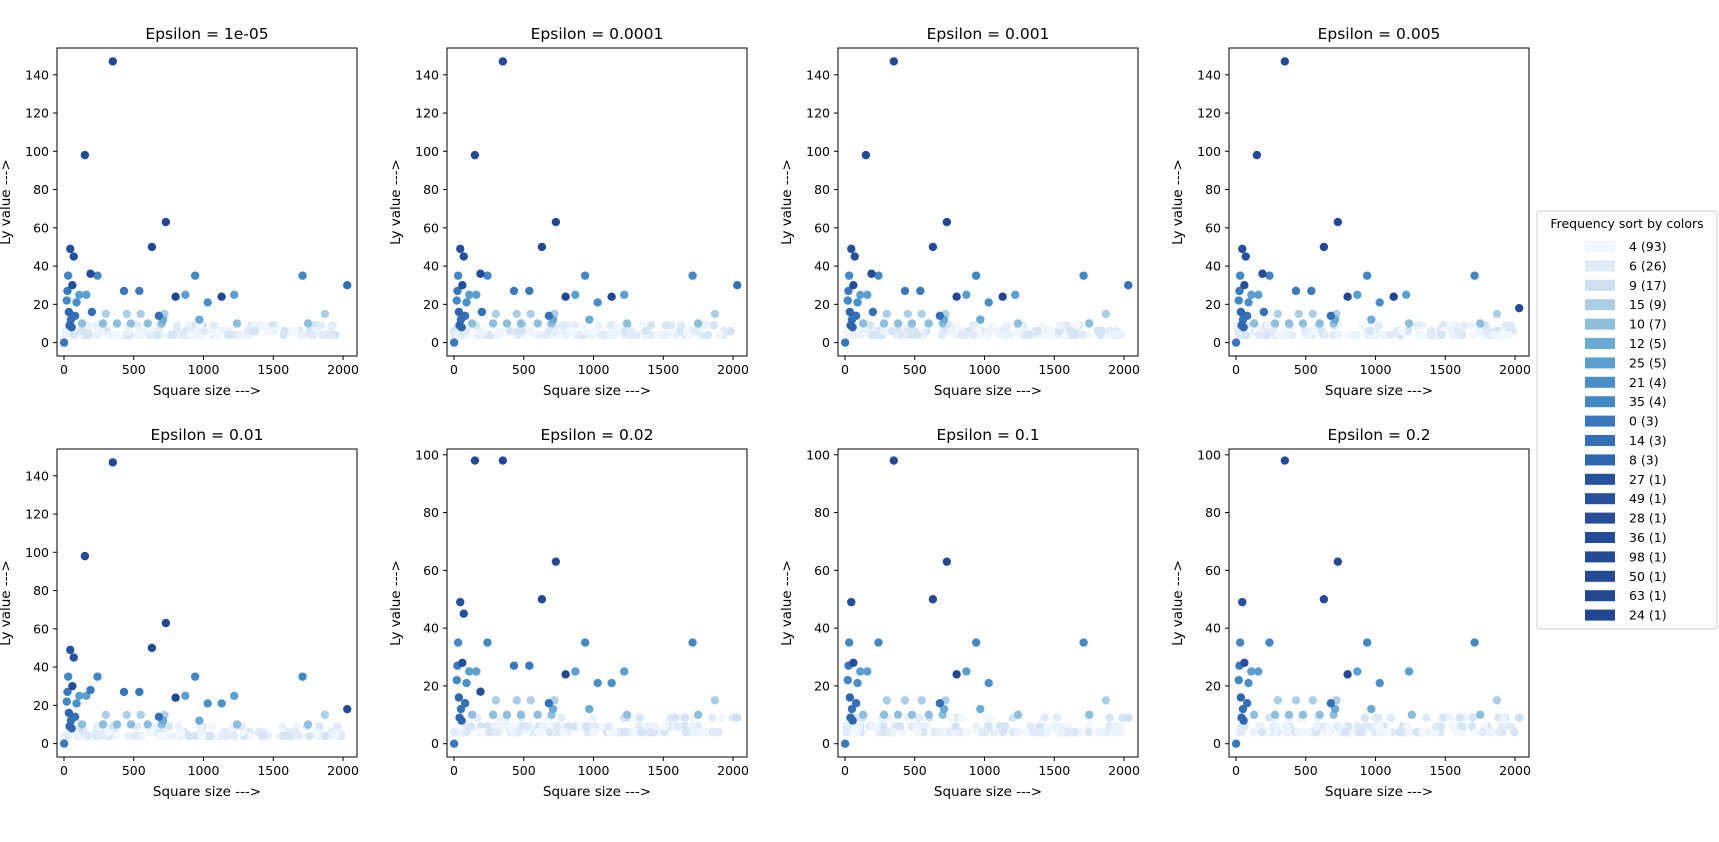 The width and height of the screenshot is (1719, 842). What do you see at coordinates (1648, 498) in the screenshot?
I see `legend-label: 49 (1)` at bounding box center [1648, 498].